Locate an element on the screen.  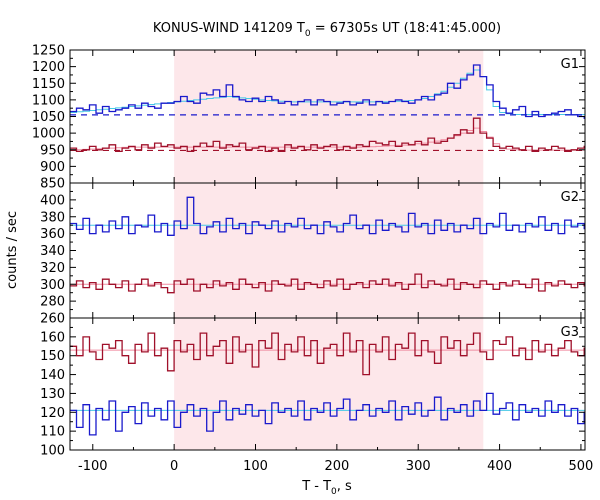
panel-g3-y-tick-label: 160 is located at coordinates (52, 337).